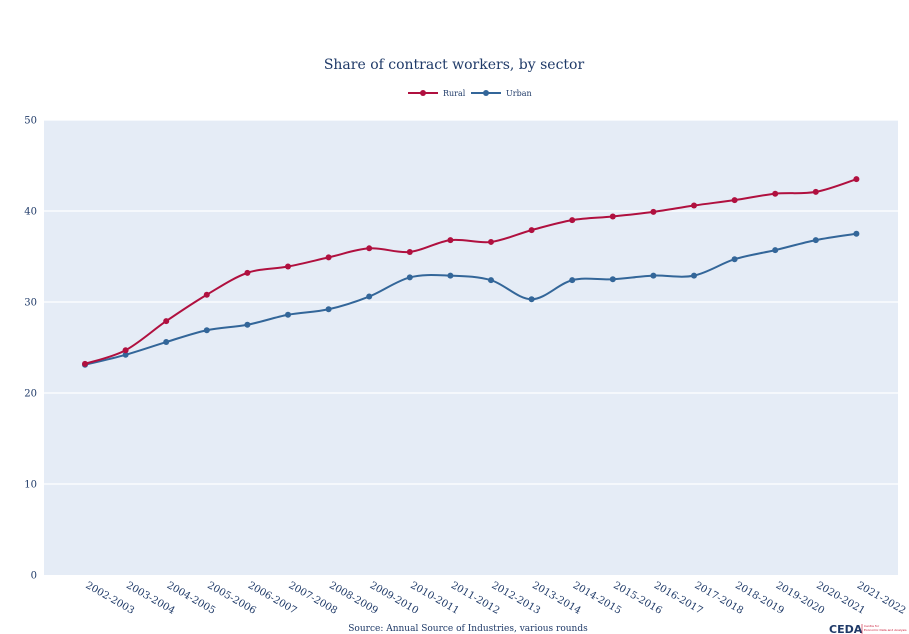  Describe the element at coordinates (30, 485) in the screenshot. I see `y-tick-label: 10` at that location.